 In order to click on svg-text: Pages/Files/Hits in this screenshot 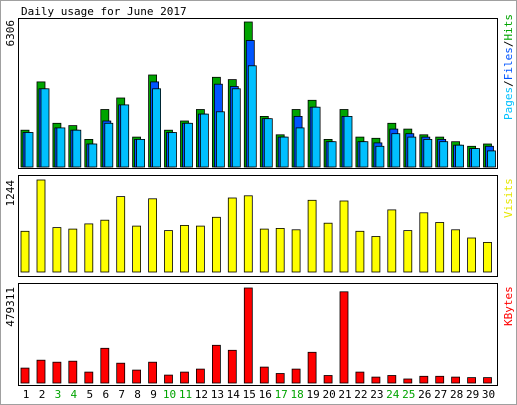, I will do `click(508, 67)`.